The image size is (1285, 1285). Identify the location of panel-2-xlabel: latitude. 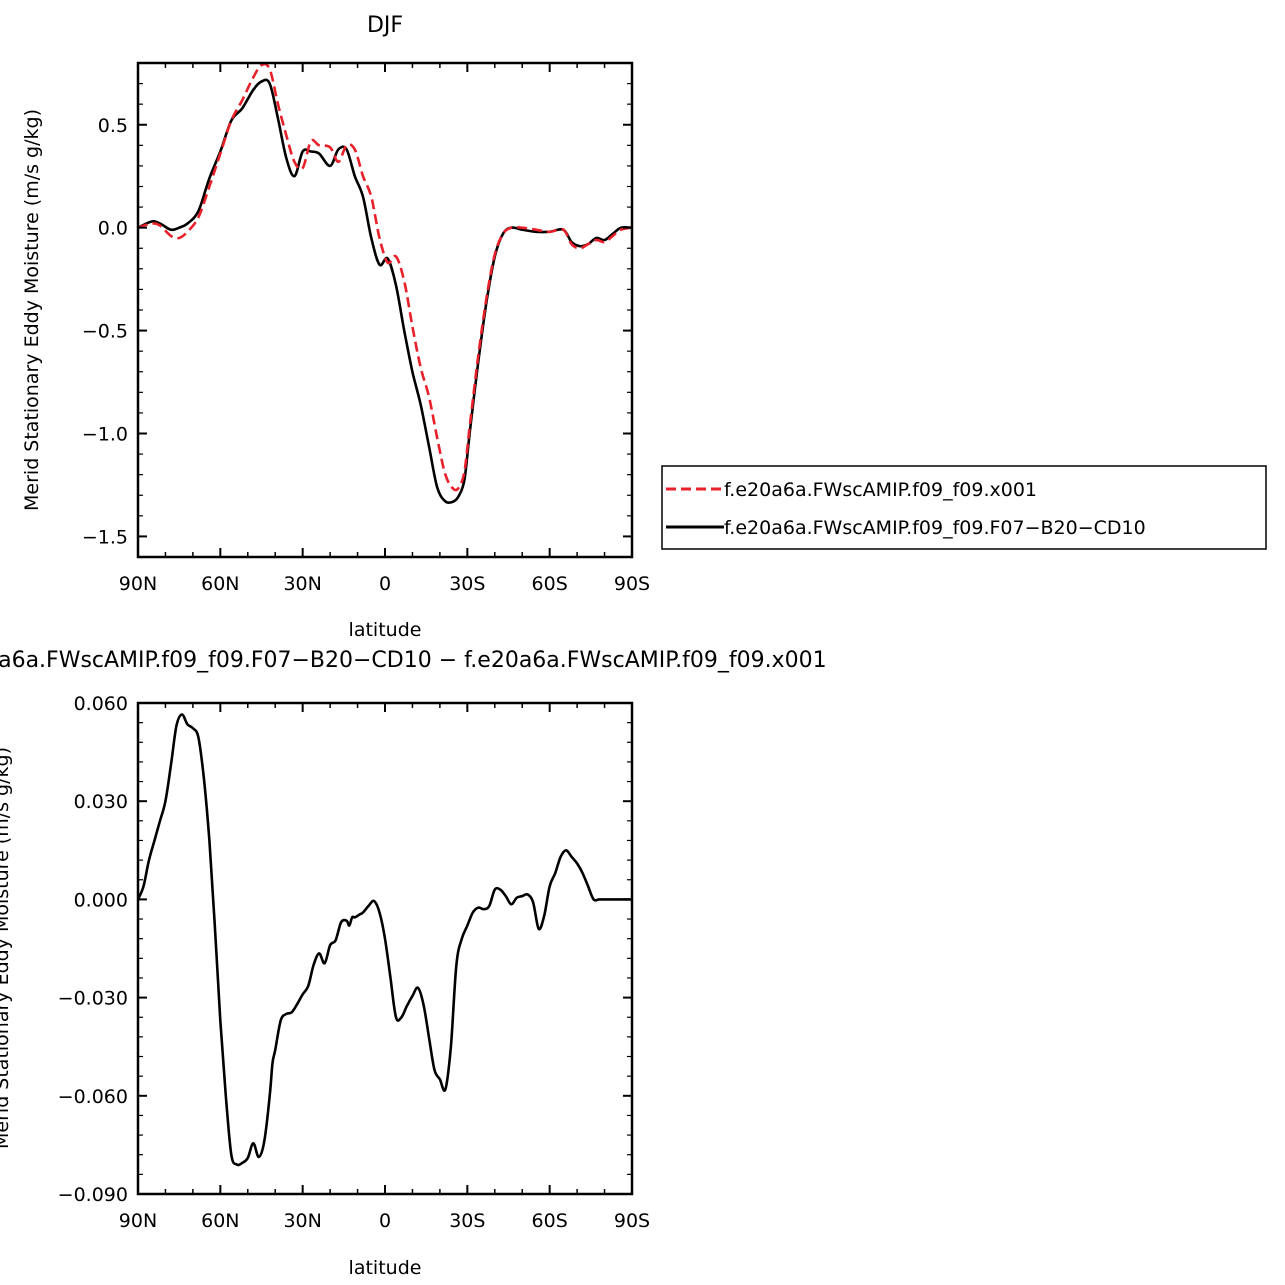
(385, 1268).